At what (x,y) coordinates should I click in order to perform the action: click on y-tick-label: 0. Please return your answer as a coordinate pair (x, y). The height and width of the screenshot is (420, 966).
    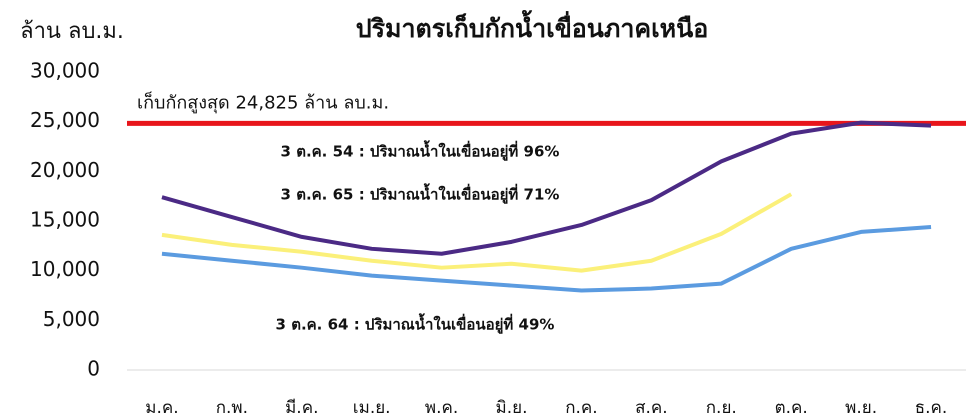
    Looking at the image, I should click on (93, 369).